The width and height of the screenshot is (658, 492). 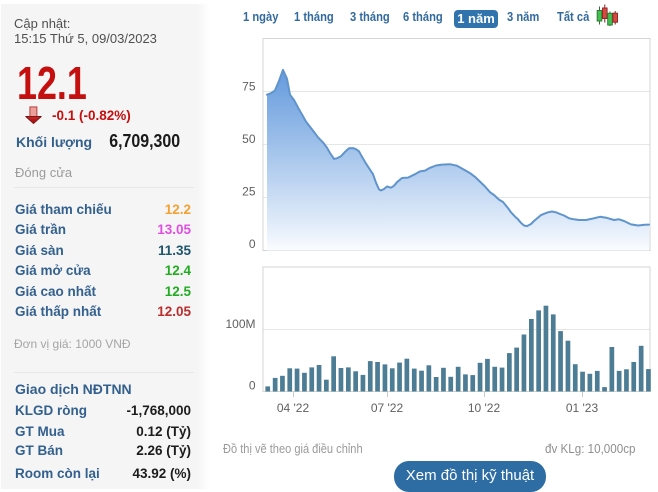 I want to click on svg-text: 75, so click(x=249, y=87).